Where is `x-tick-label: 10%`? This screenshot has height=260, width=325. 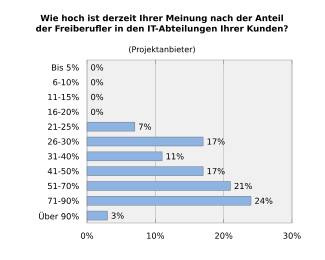
x-tick-label: 10% is located at coordinates (155, 235).